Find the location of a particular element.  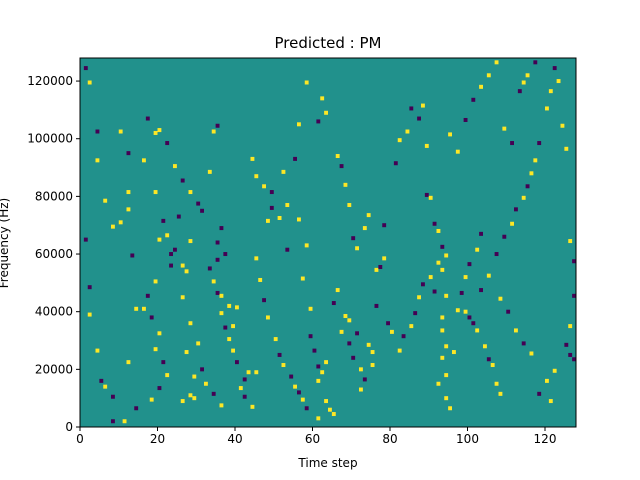

y-tick-label: 120000 is located at coordinates (50, 81).